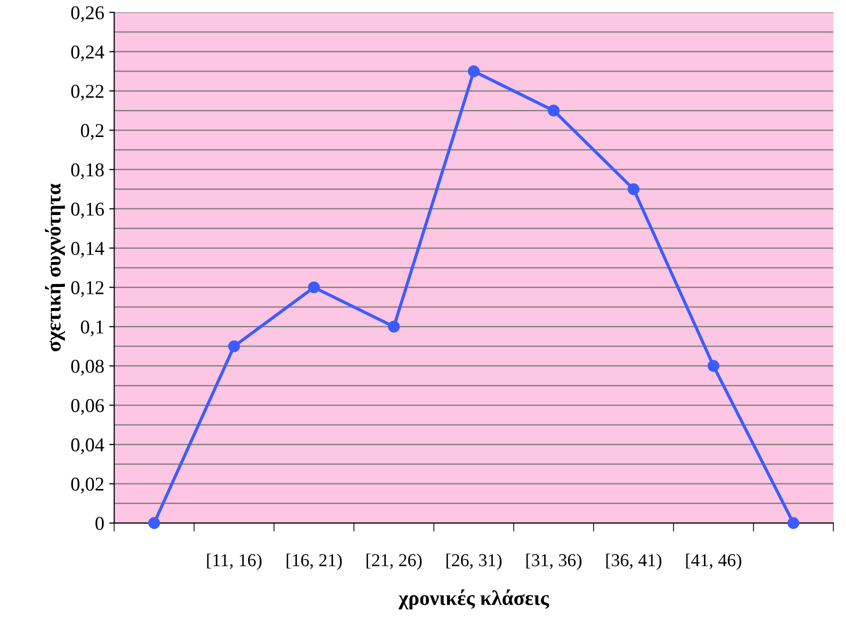  I want to click on y-tick-label: 0, so click(100, 523).